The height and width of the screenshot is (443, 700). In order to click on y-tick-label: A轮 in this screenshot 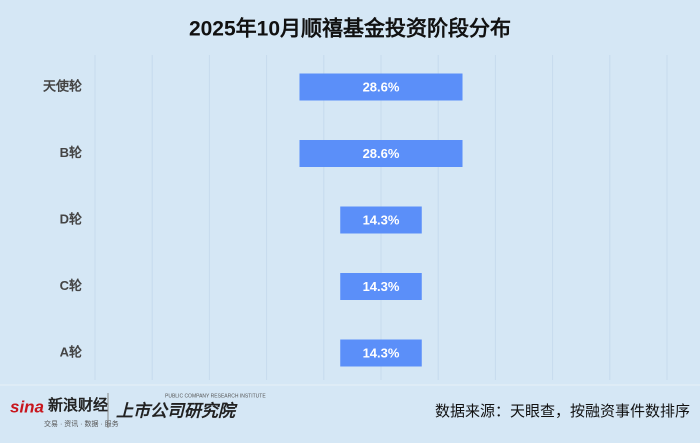, I will do `click(71, 351)`.